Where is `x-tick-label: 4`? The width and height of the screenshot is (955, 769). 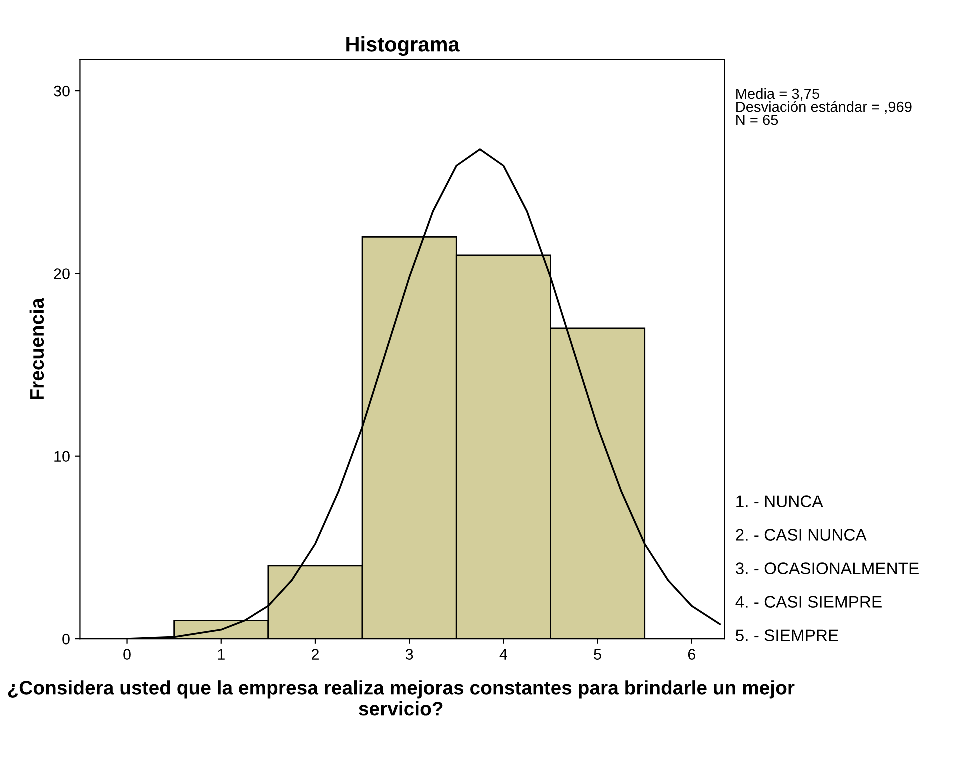
x-tick-label: 4 is located at coordinates (504, 654).